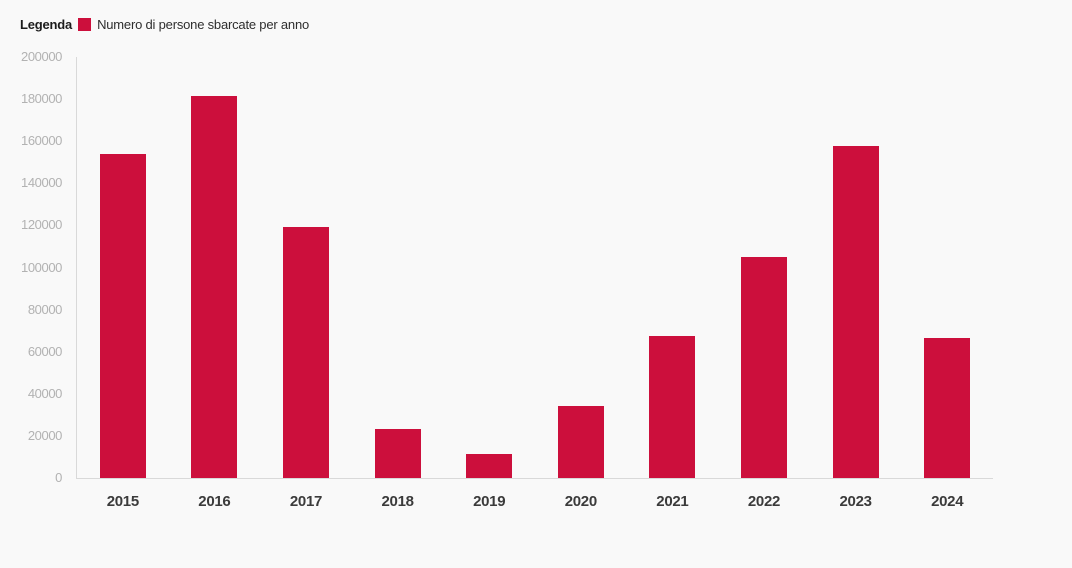 The image size is (1072, 568). What do you see at coordinates (45, 309) in the screenshot?
I see `y-tick-label-80000: 80000` at bounding box center [45, 309].